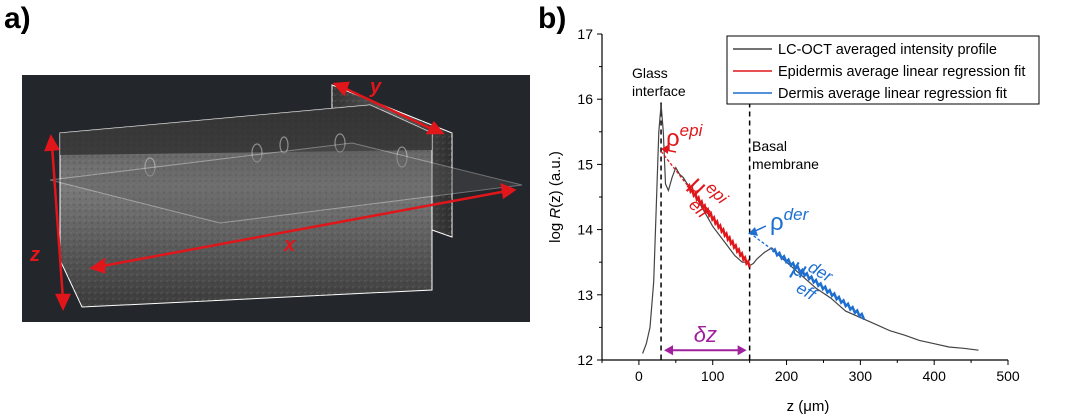 The height and width of the screenshot is (418, 1067). Describe the element at coordinates (388, 108) in the screenshot. I see `y-axis-arrow` at that location.